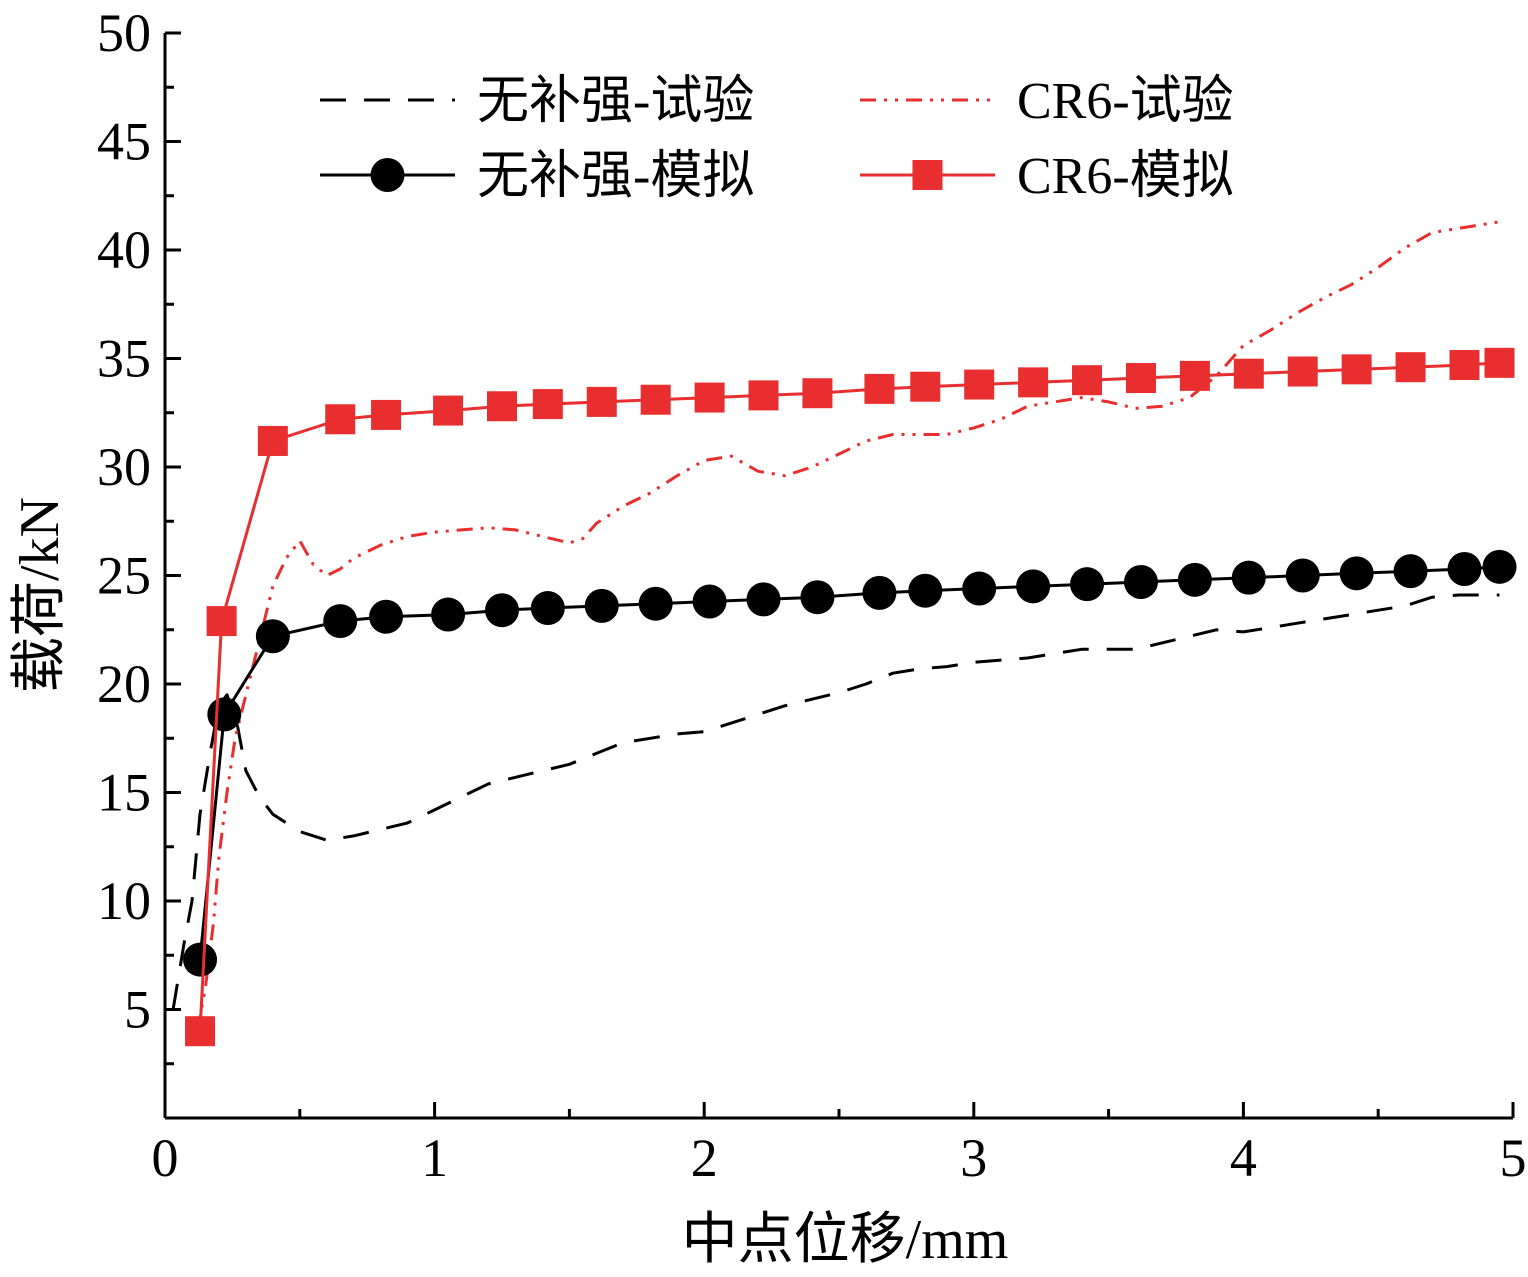 This screenshot has width=1528, height=1277. I want to click on x-tick-label: 0, so click(165, 1158).